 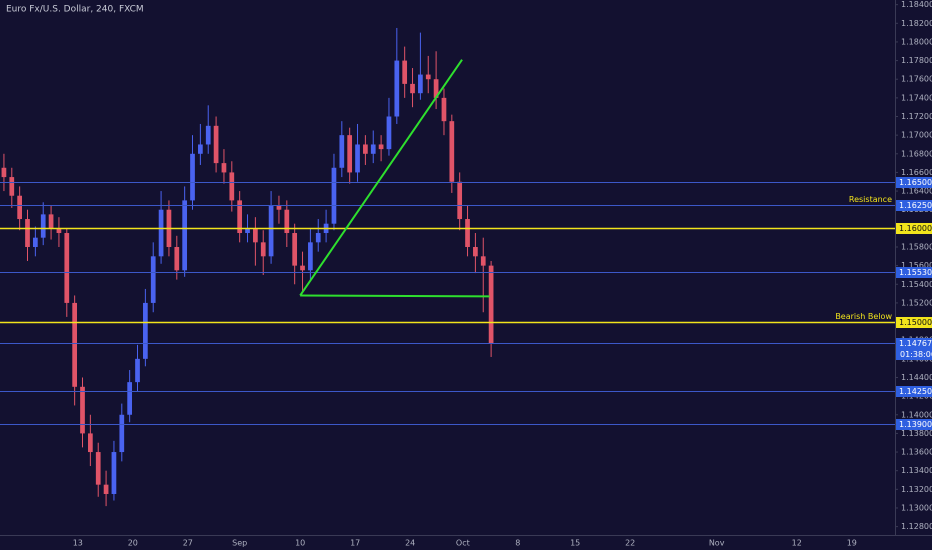 I want to click on y-tick-label: 1.16600, so click(x=916, y=172).